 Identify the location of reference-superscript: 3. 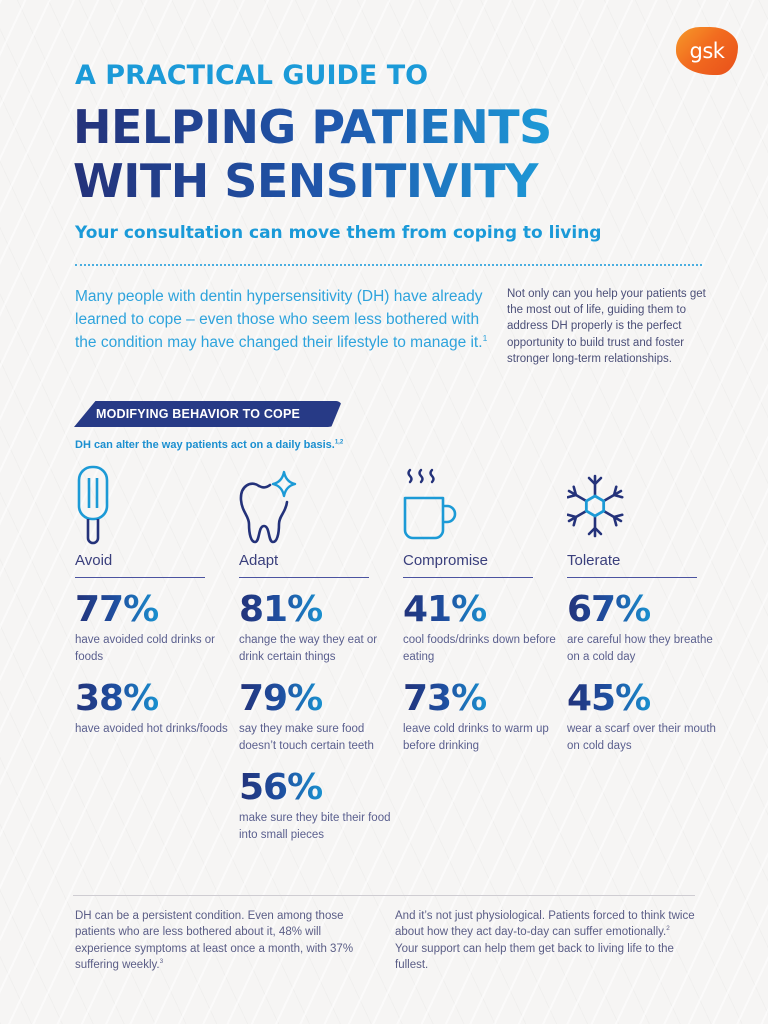
(161, 962).